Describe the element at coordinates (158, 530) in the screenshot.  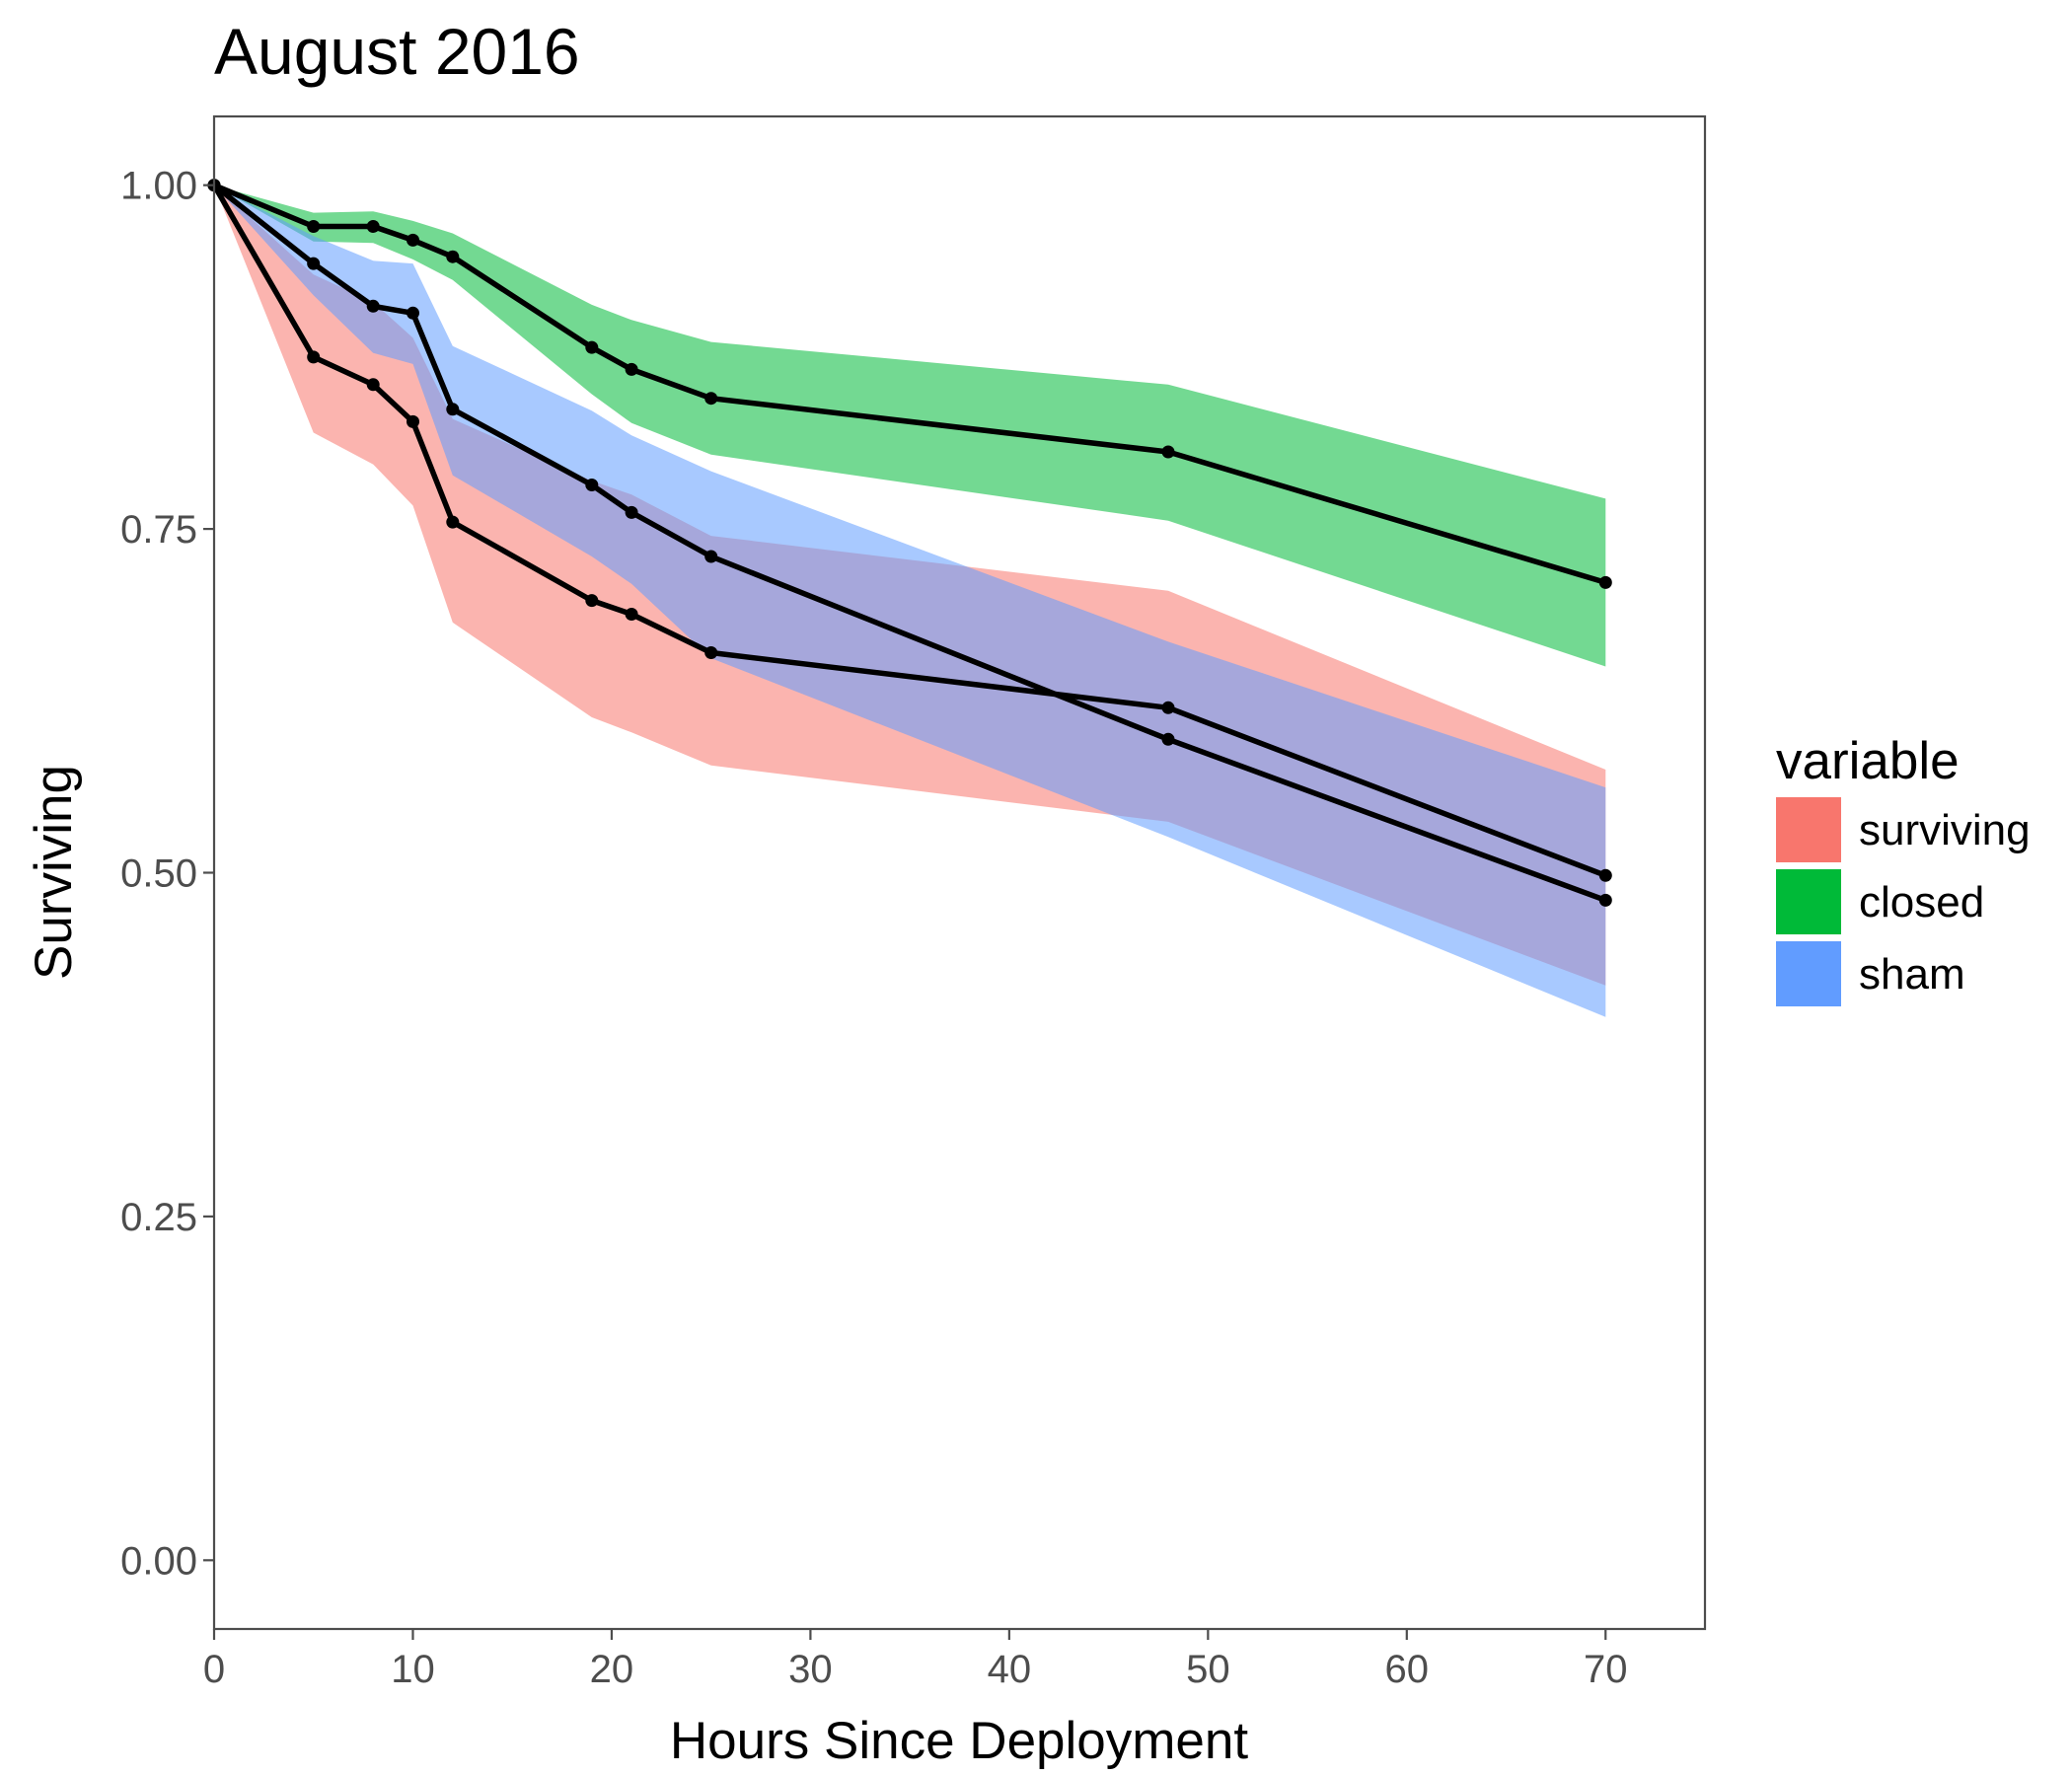
I see `y-tick-label: 0.75` at that location.